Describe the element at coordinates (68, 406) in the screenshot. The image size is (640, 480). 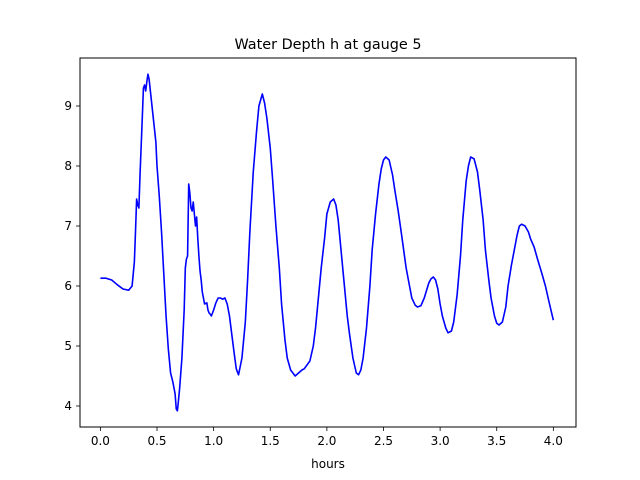
I see `y-tick-label: 4` at that location.